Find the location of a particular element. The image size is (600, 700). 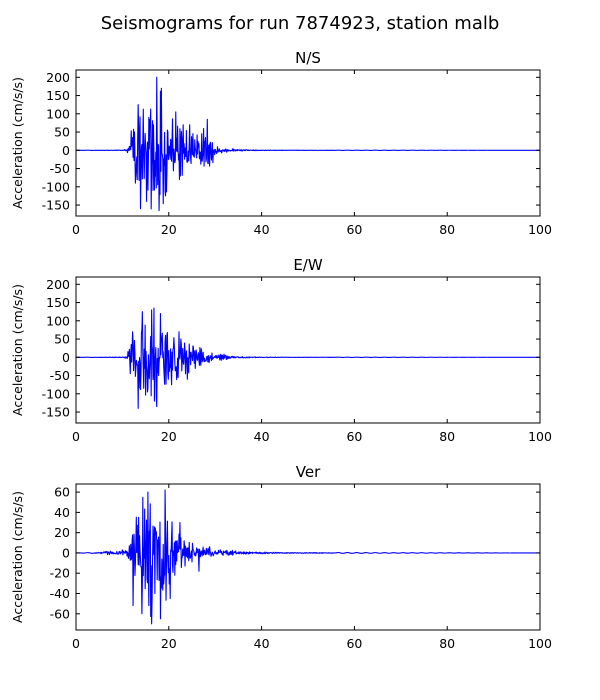

y-tick-label: -20 is located at coordinates (60, 573).